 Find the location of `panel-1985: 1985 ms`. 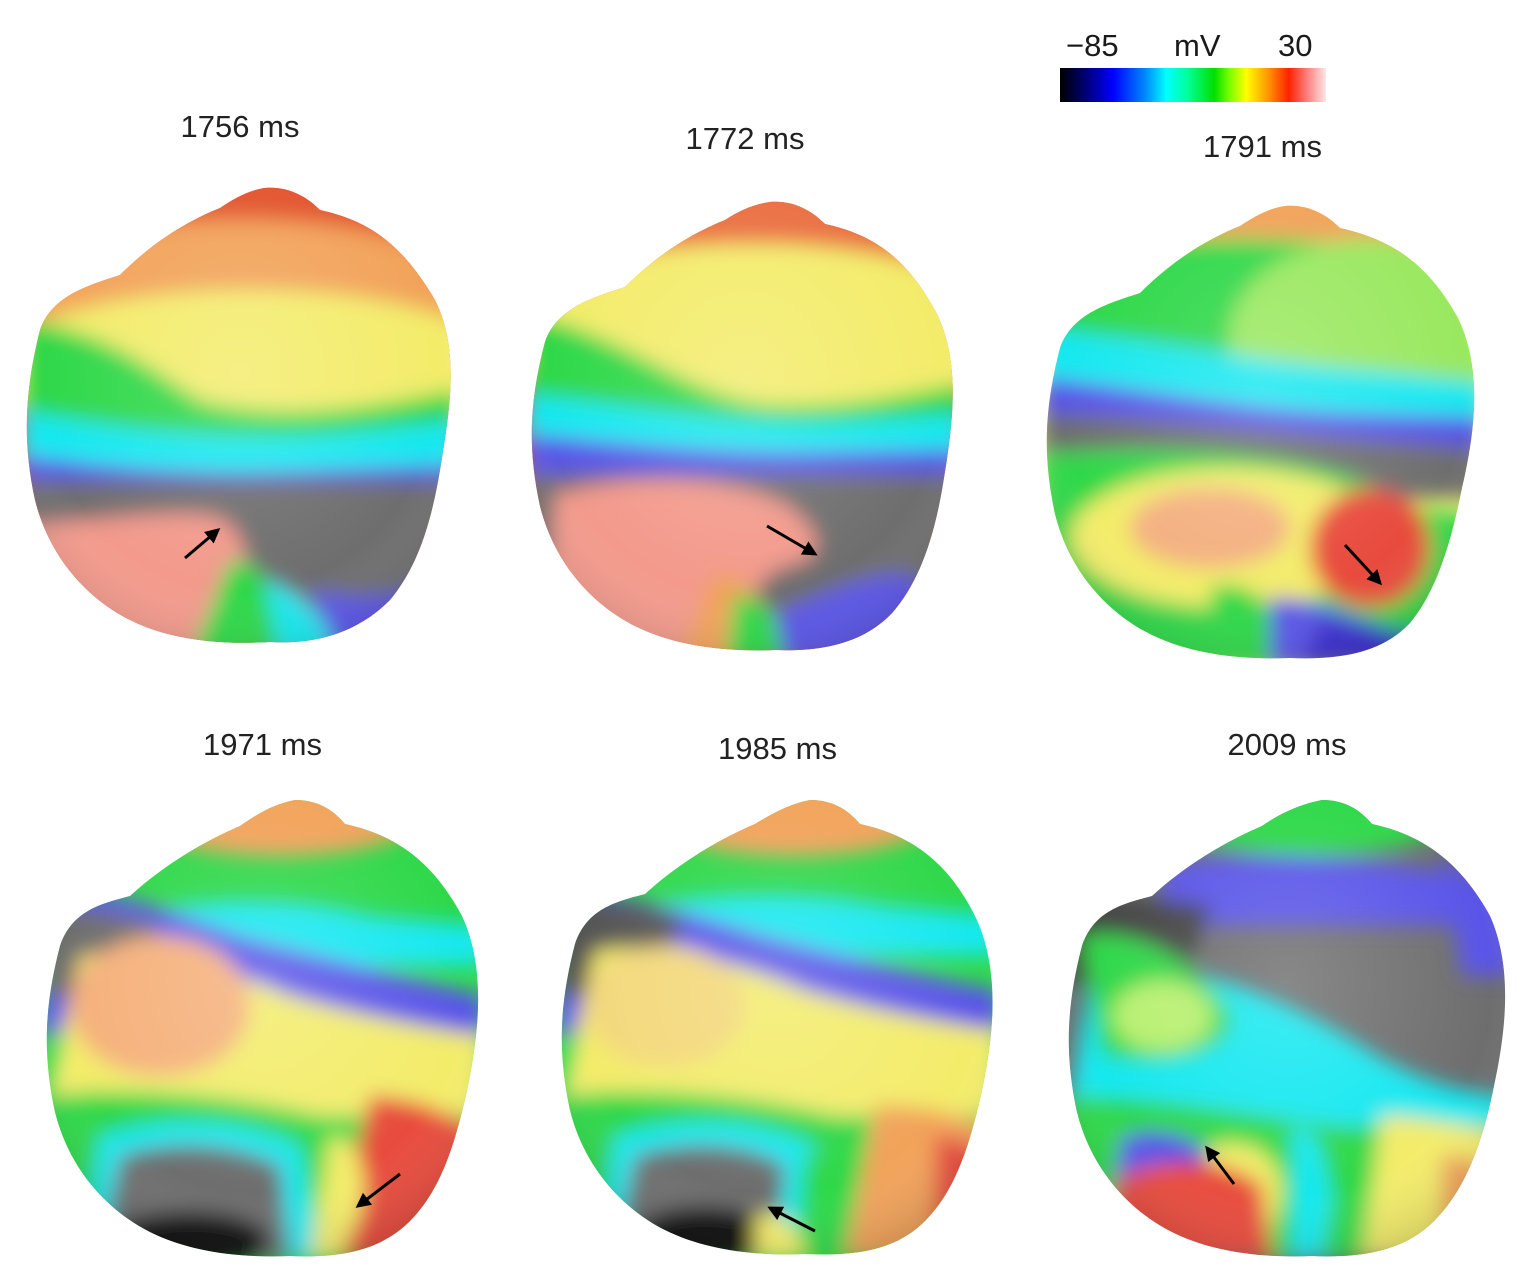

panel-1985: 1985 ms is located at coordinates (777, 1010).